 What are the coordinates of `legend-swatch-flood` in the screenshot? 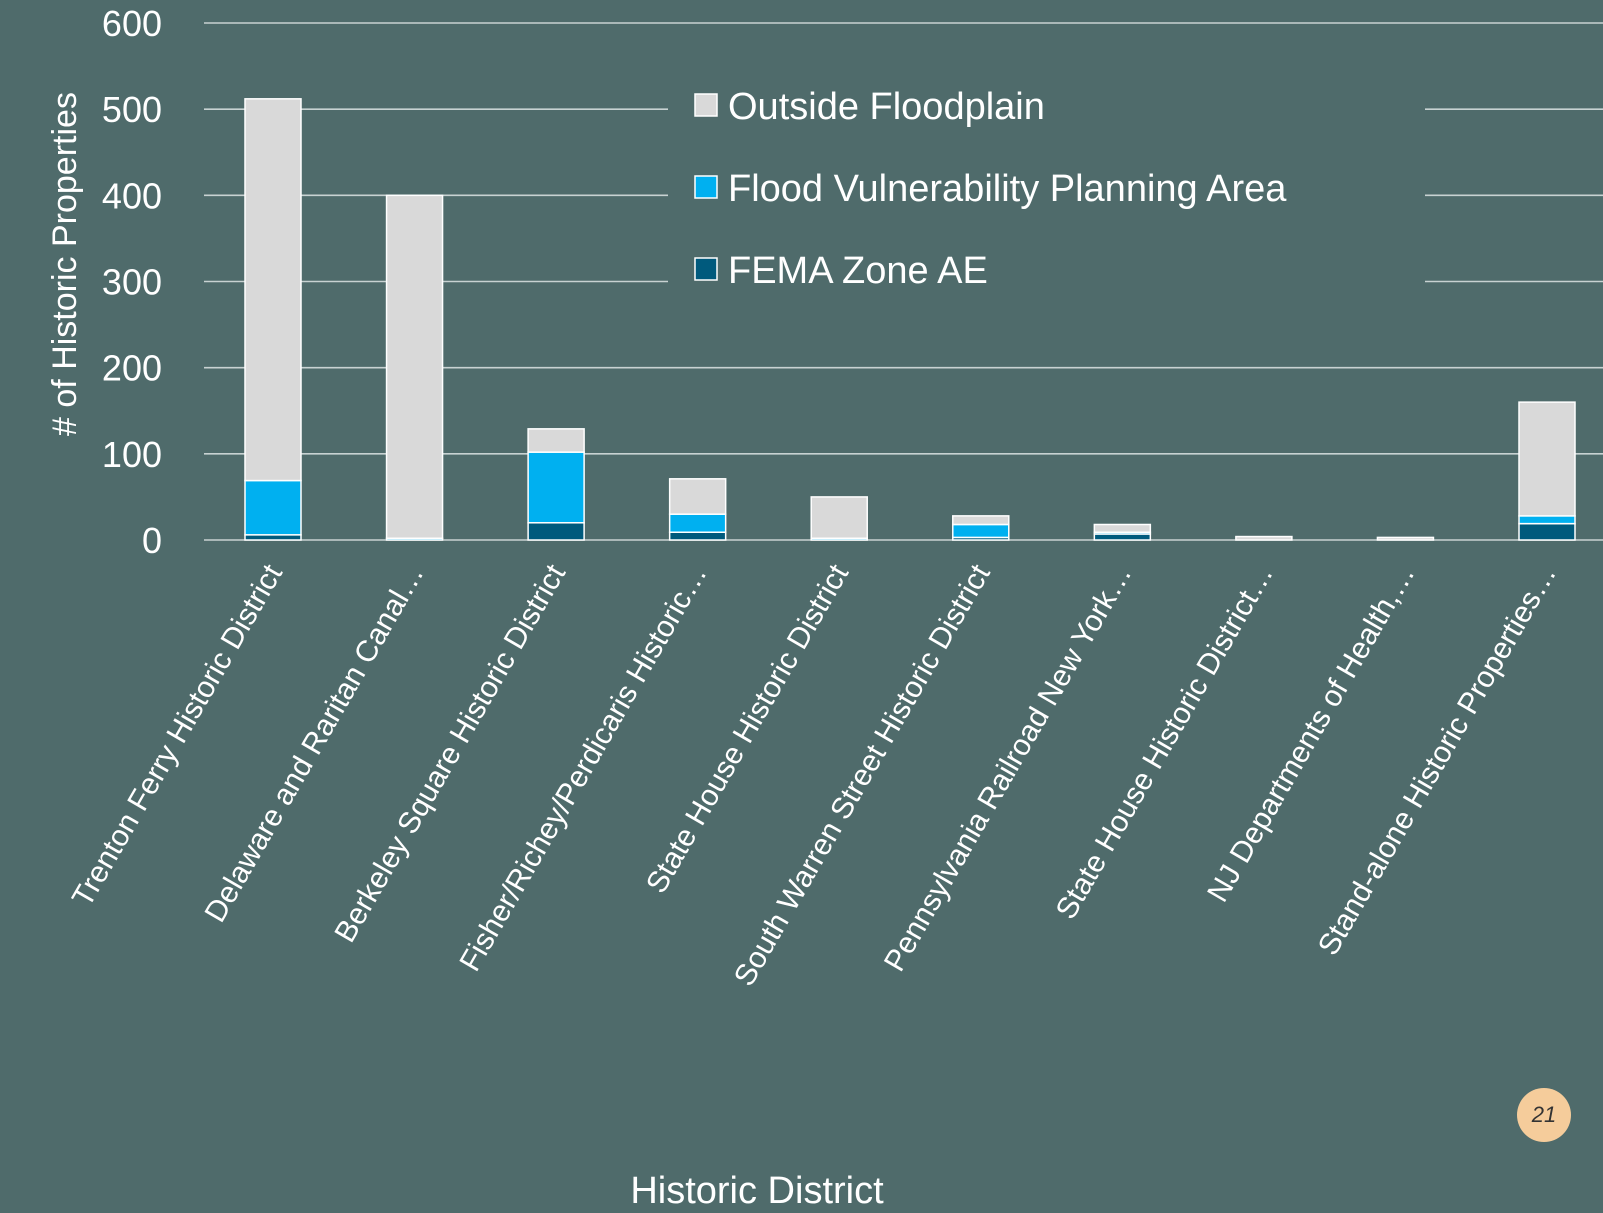 It's located at (706, 187).